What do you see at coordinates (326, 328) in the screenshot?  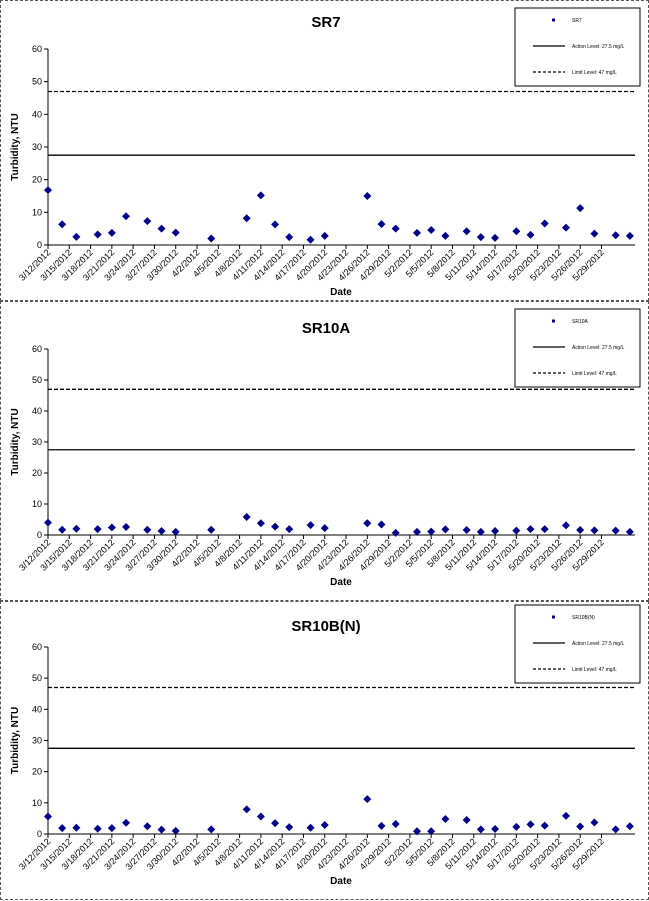 I see `chart-title: SR10A` at bounding box center [326, 328].